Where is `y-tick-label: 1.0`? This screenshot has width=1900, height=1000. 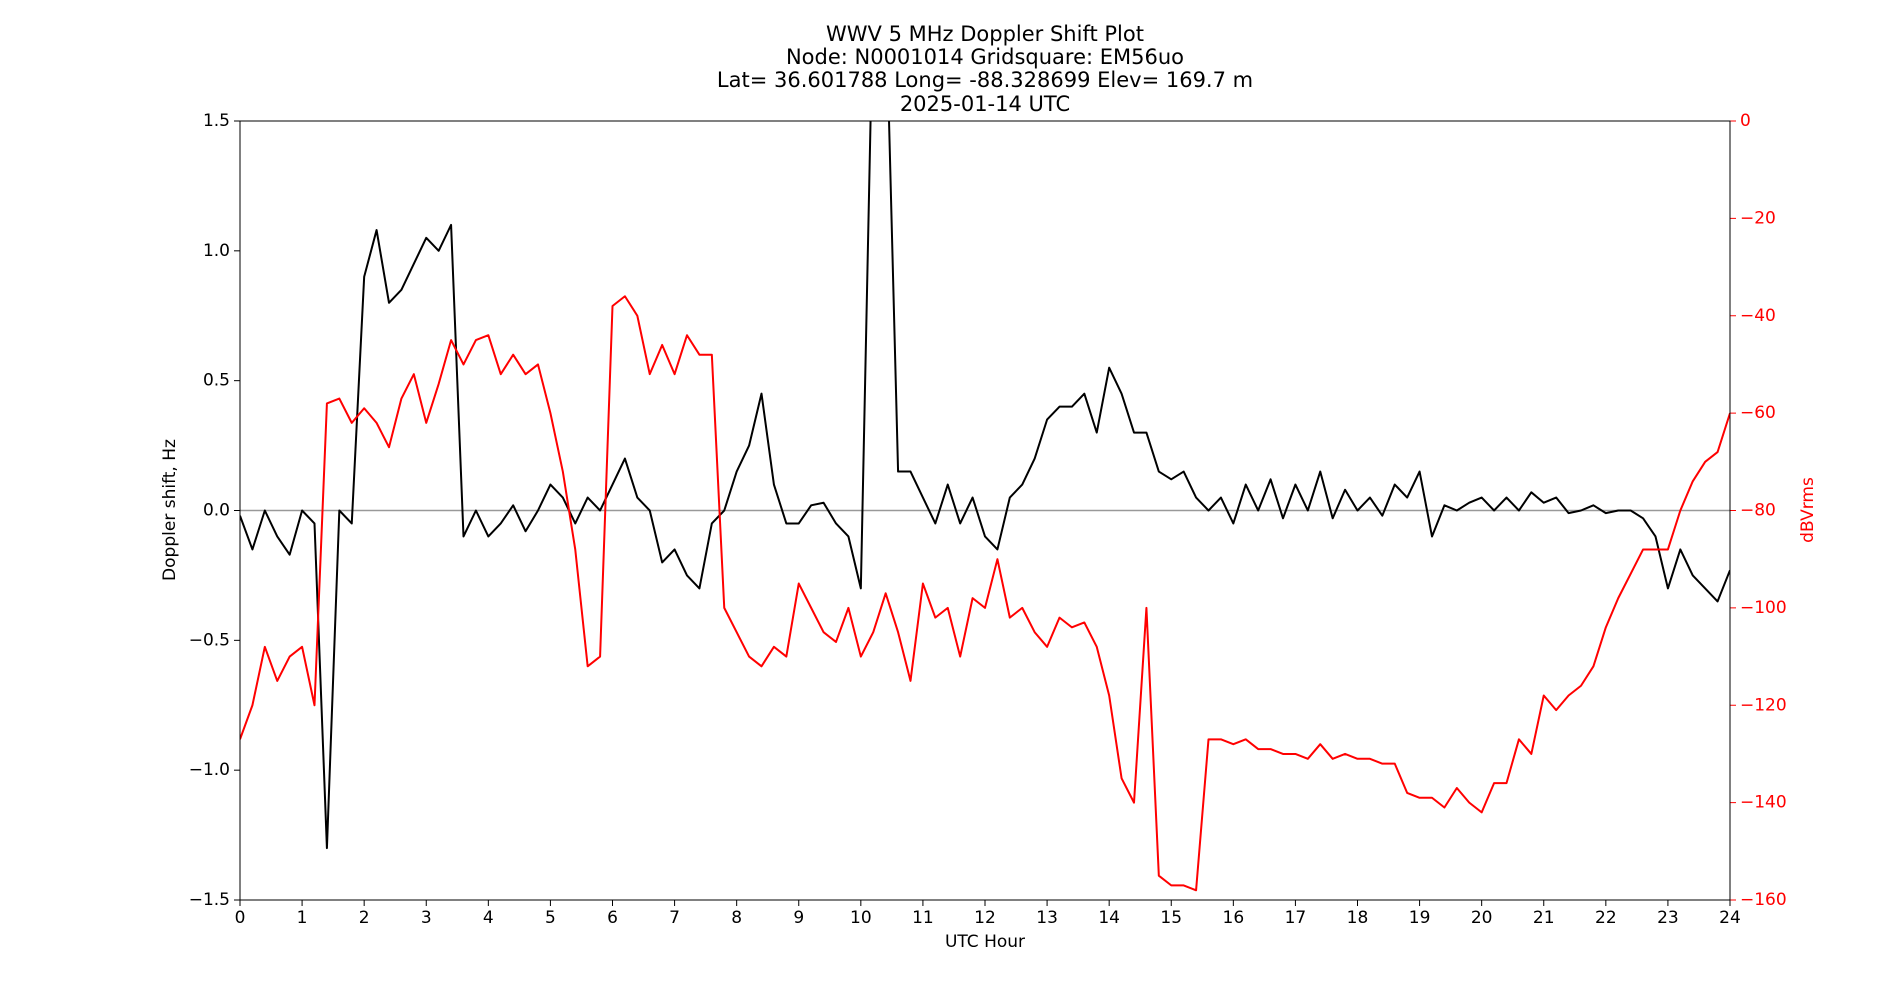
y-tick-label: 1.0 is located at coordinates (216, 251).